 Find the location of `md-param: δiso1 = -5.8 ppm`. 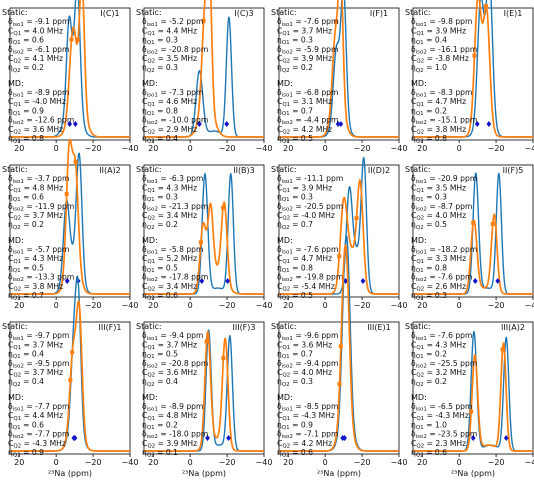

md-param: δiso1 = -5.8 ppm is located at coordinates (172, 250).